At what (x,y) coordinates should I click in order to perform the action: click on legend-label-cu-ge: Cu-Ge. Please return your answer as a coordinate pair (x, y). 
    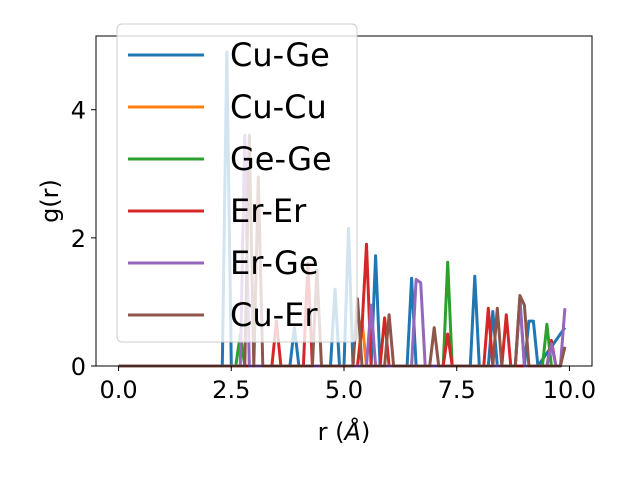
    Looking at the image, I should click on (280, 55).